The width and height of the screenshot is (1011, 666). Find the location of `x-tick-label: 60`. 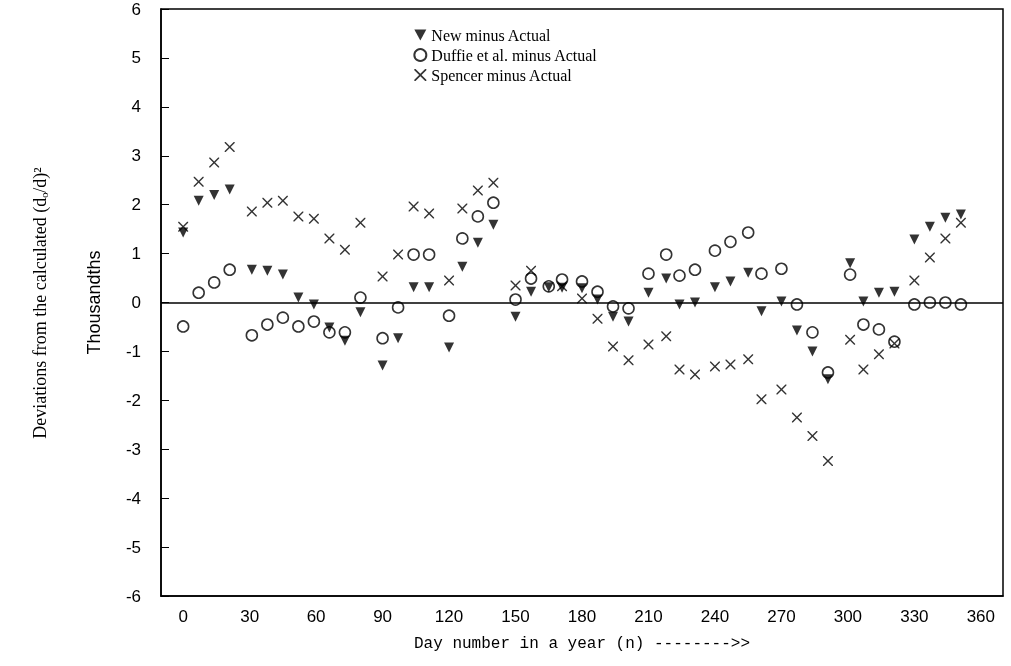

x-tick-label: 60 is located at coordinates (316, 616).